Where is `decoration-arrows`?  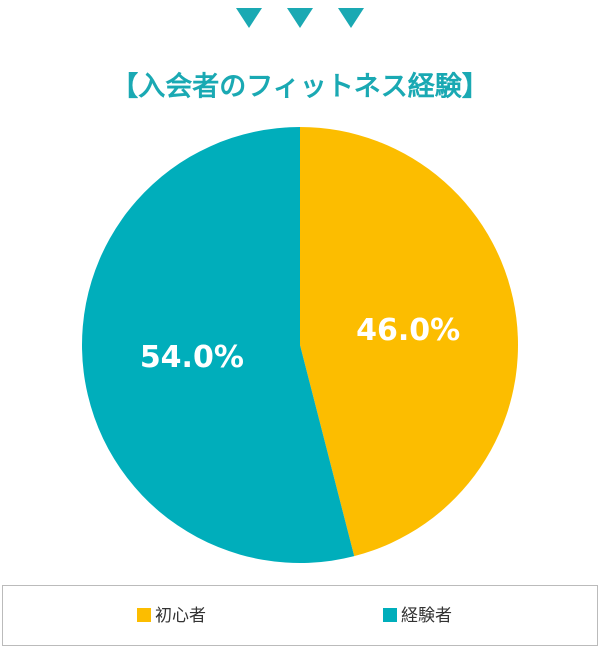
decoration-arrows is located at coordinates (300, 18).